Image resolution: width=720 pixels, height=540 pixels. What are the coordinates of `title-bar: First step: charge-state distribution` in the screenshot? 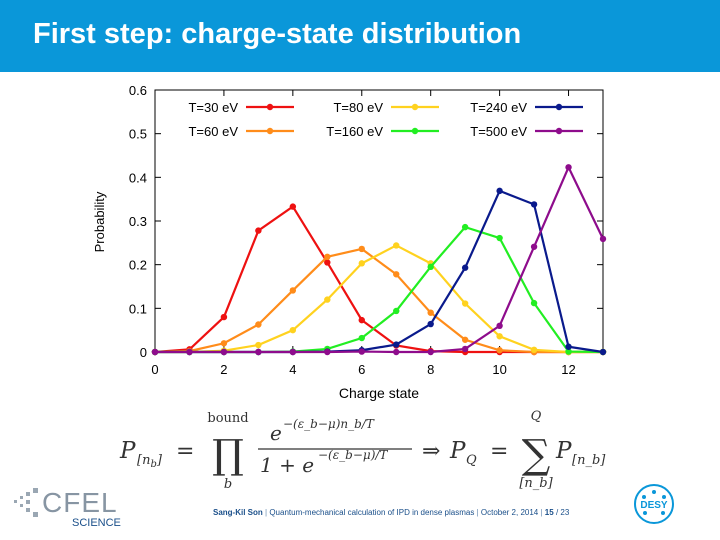 It's located at (360, 36).